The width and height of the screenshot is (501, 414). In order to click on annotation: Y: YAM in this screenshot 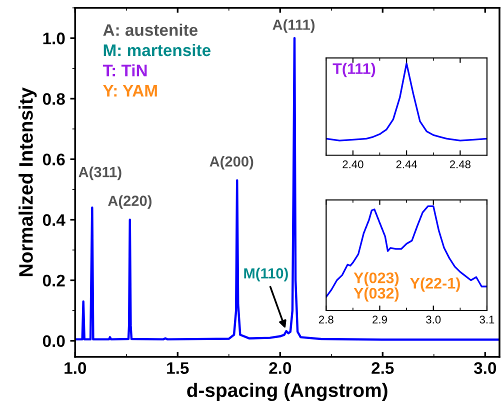, I will do `click(130, 91)`.